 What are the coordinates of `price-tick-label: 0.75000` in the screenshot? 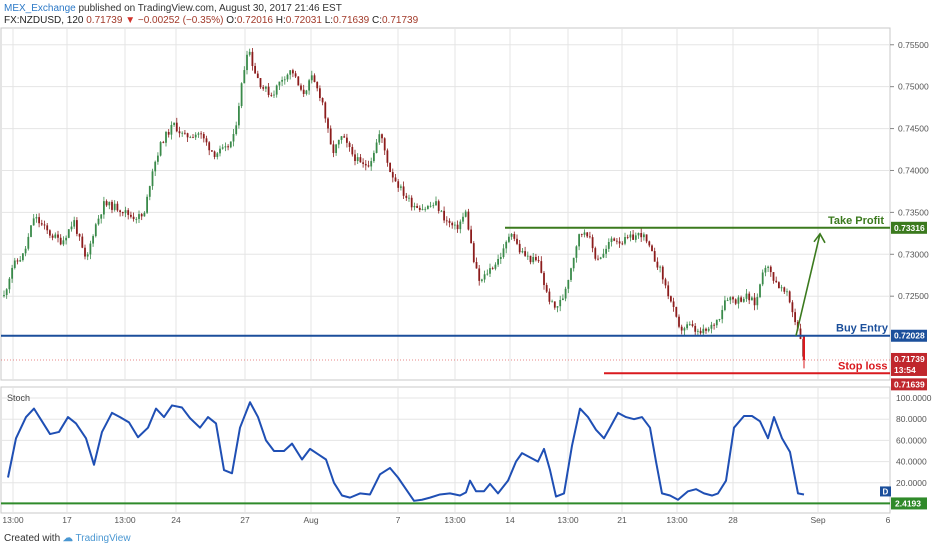 It's located at (913, 87).